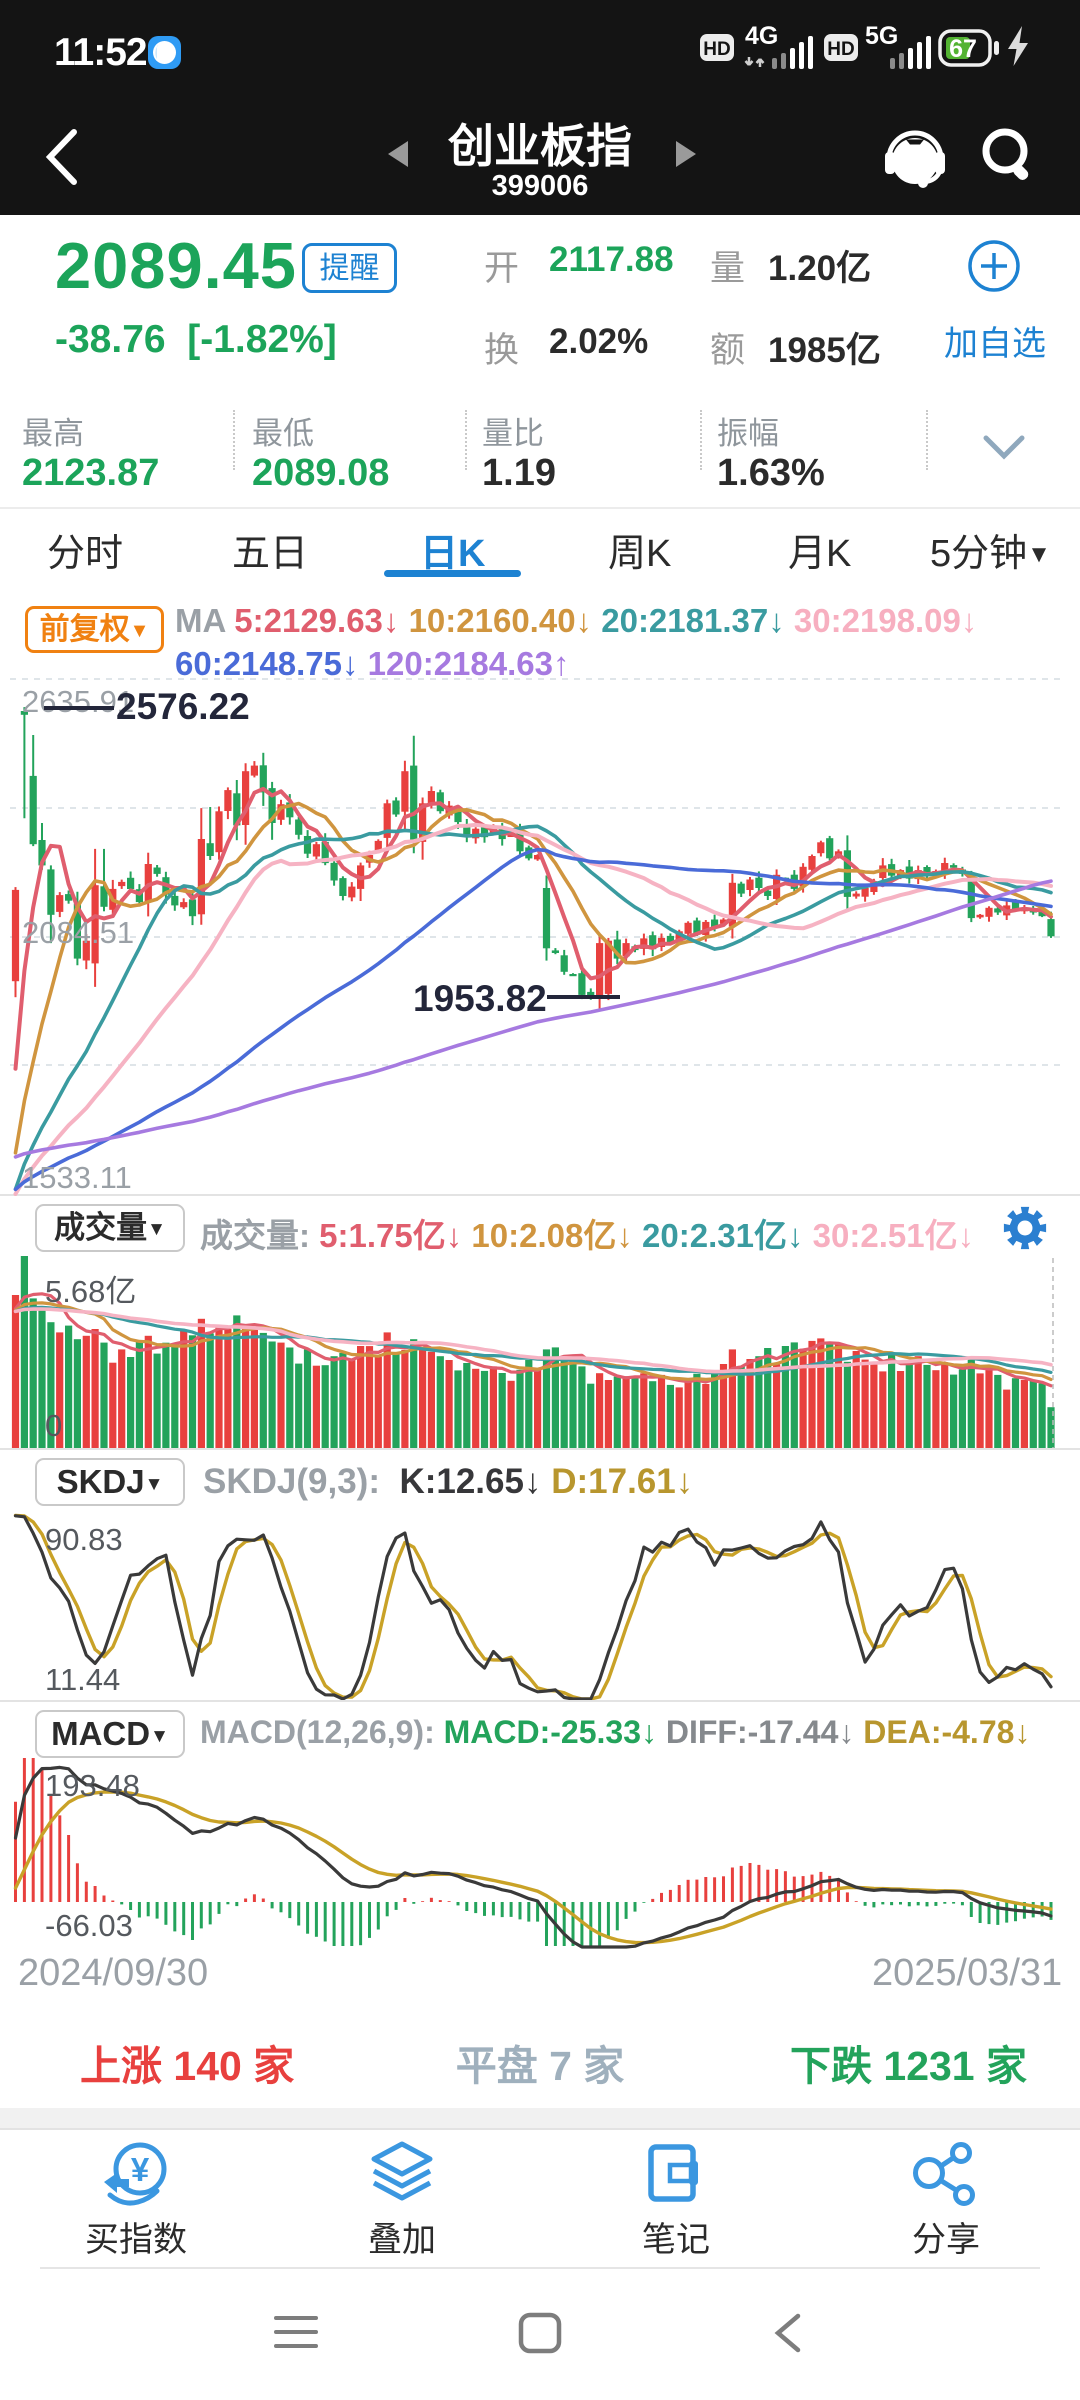 The image size is (1080, 2400). Describe the element at coordinates (761, 36) in the screenshot. I see `svg-text: 4G` at that location.